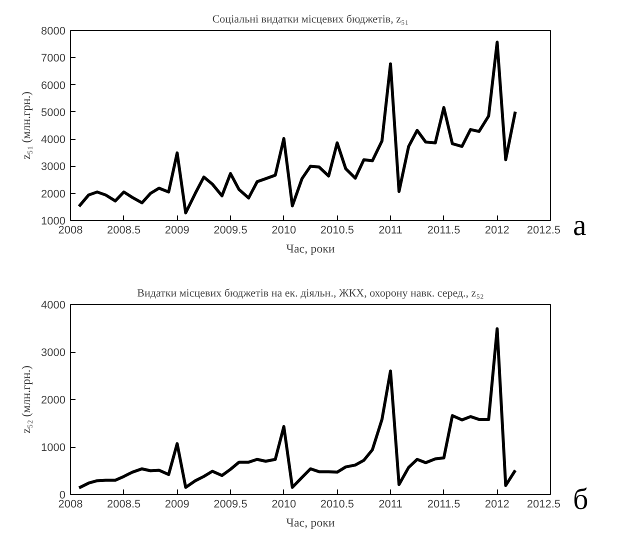 The image size is (619, 540). What do you see at coordinates (310, 20) in the screenshot?
I see `chart-title: Соціальні видатки місцевих бюджетів, z₅₁` at bounding box center [310, 20].